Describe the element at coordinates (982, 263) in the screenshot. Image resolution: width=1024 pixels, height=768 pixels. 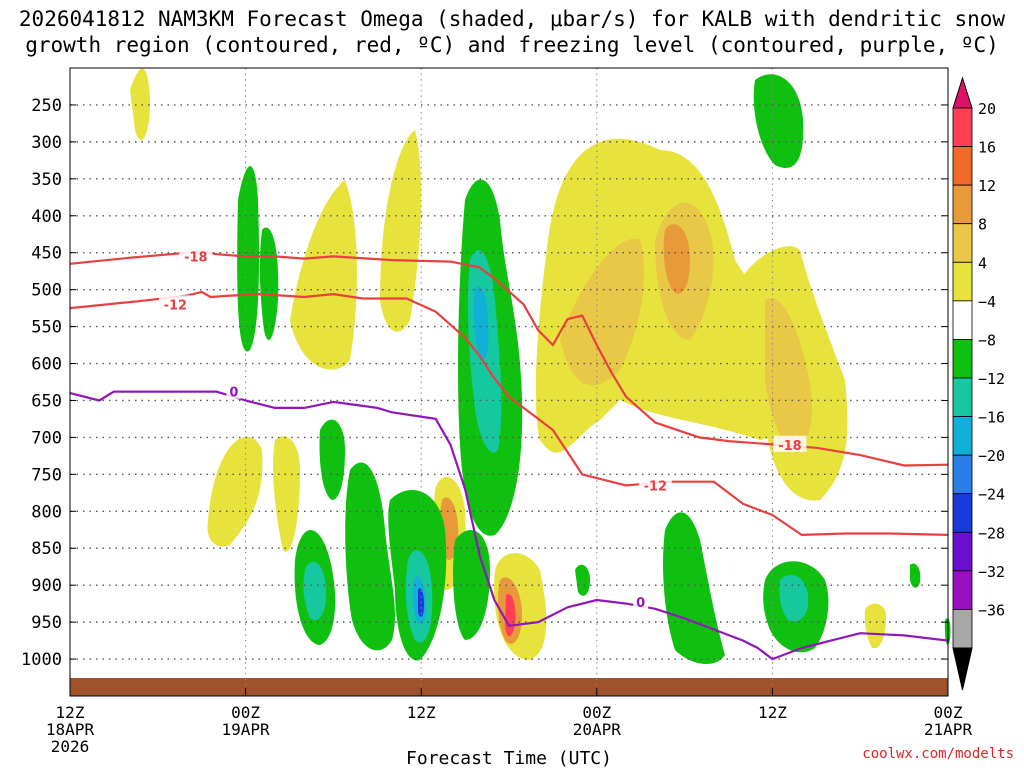
I see `colorbar-label: 4` at that location.